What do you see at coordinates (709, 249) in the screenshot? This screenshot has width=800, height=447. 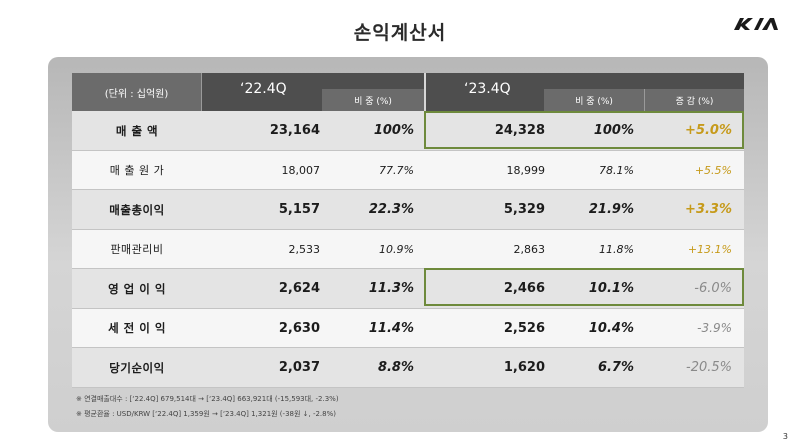 I see `change-value: +13.1%` at bounding box center [709, 249].